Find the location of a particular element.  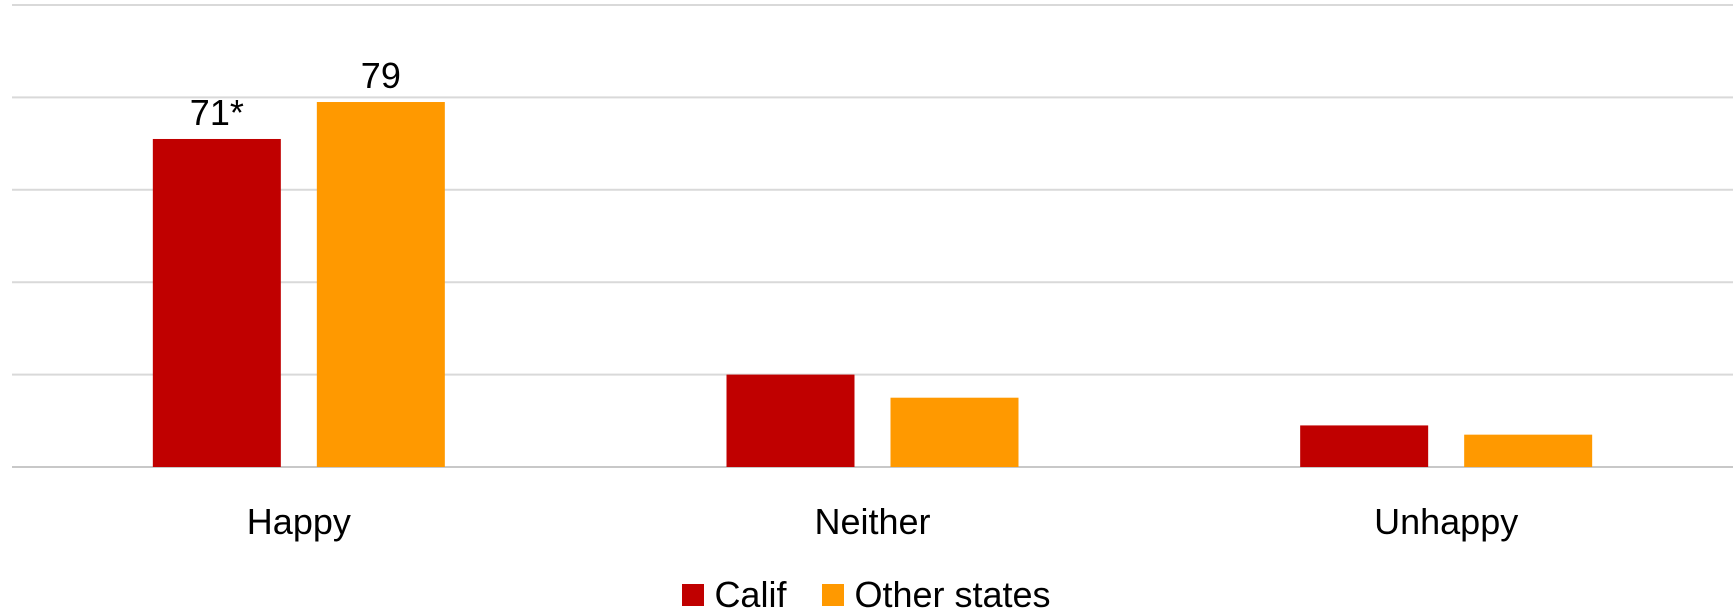

bar-other-states-unhappy is located at coordinates (1528, 450).